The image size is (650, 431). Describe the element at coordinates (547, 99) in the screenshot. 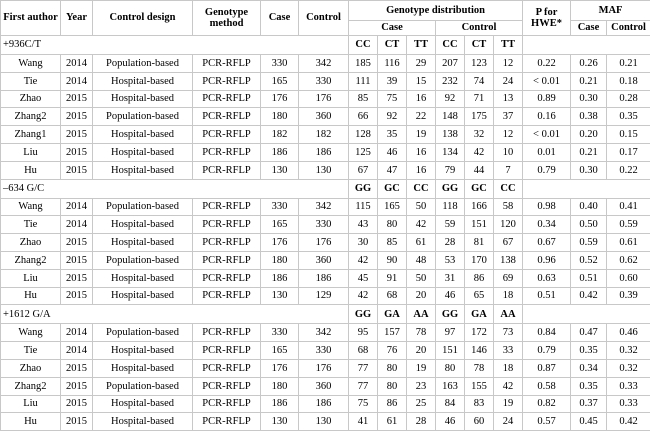

I see `data-cell: 0.89` at that location.